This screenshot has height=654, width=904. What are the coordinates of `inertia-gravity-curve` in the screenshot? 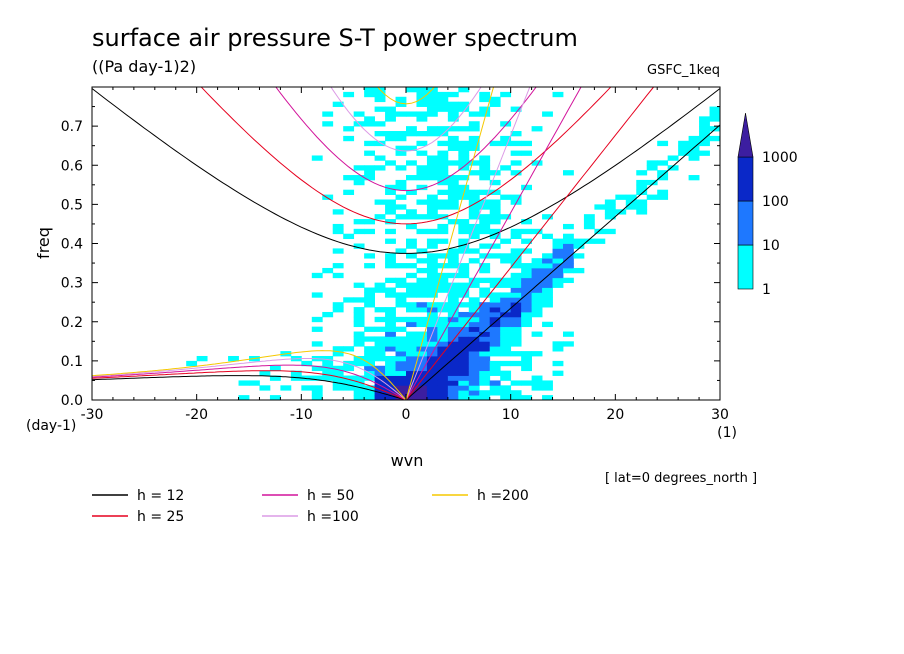 It's located at (406, 156).